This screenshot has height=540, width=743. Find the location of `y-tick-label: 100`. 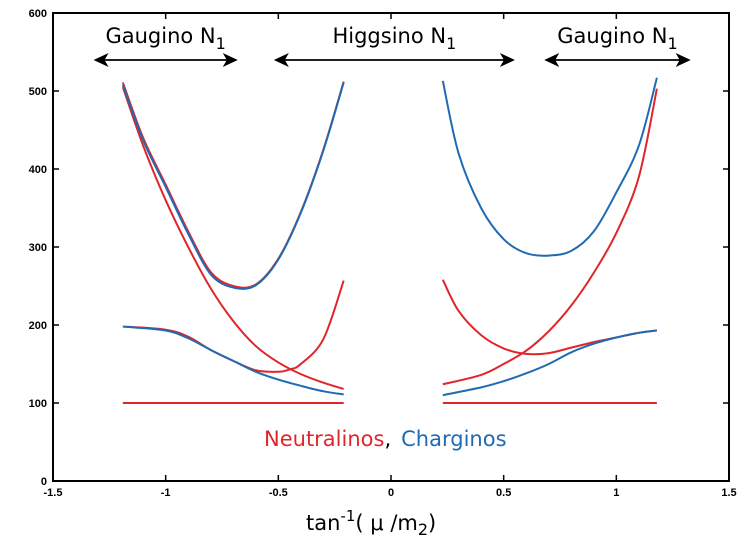

y-tick-label: 100 is located at coordinates (38, 404).